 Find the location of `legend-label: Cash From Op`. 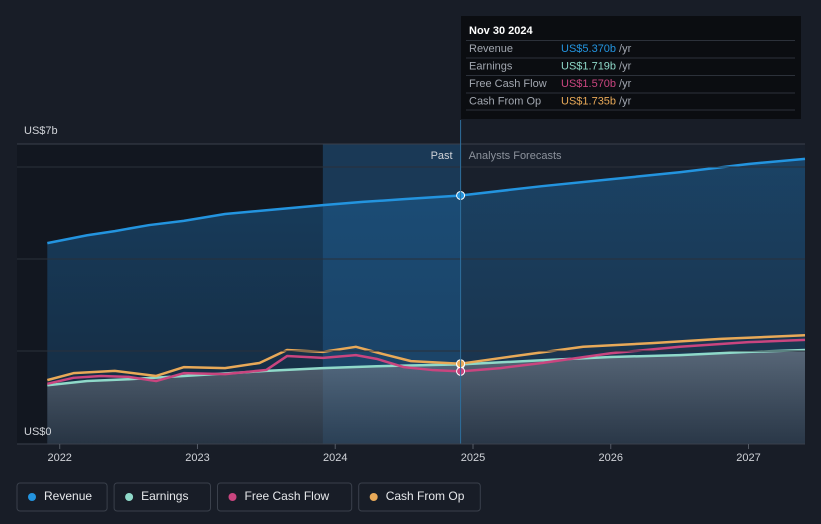

legend-label: Cash From Op is located at coordinates (425, 496).